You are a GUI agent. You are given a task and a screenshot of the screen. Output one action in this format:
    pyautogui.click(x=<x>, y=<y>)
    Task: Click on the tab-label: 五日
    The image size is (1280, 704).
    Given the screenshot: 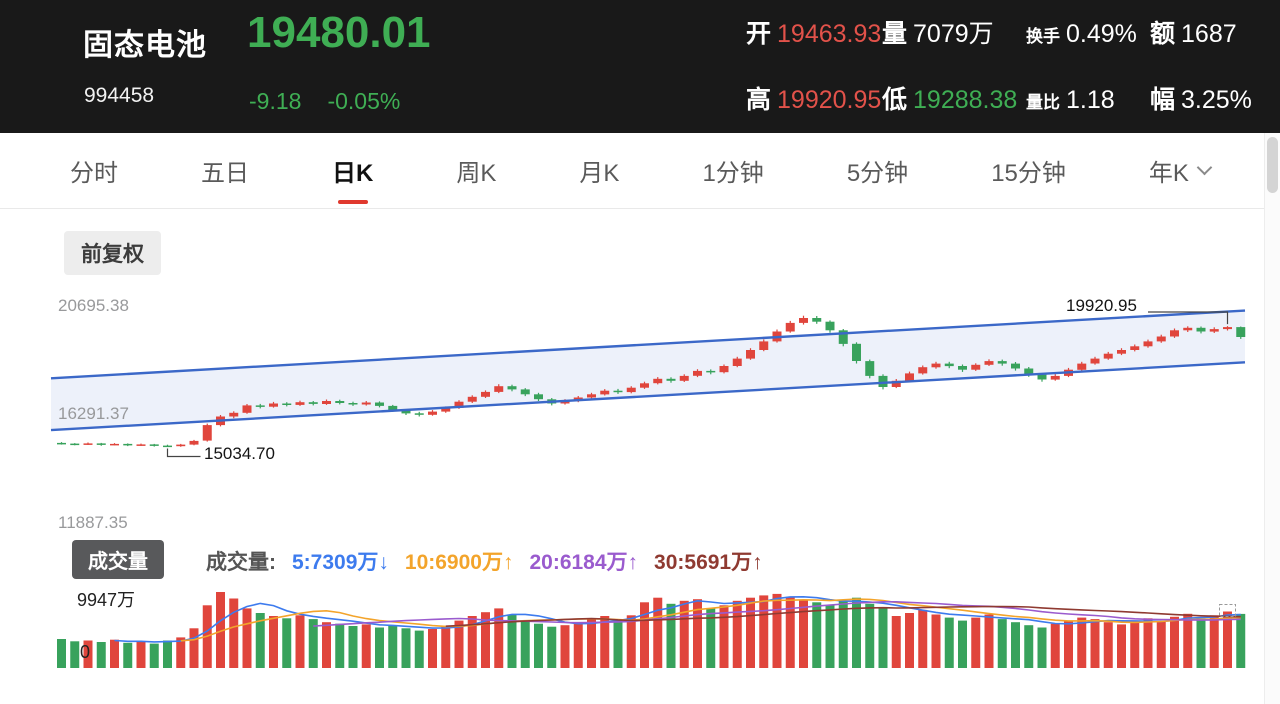 What is the action you would take?
    pyautogui.click(x=225, y=173)
    